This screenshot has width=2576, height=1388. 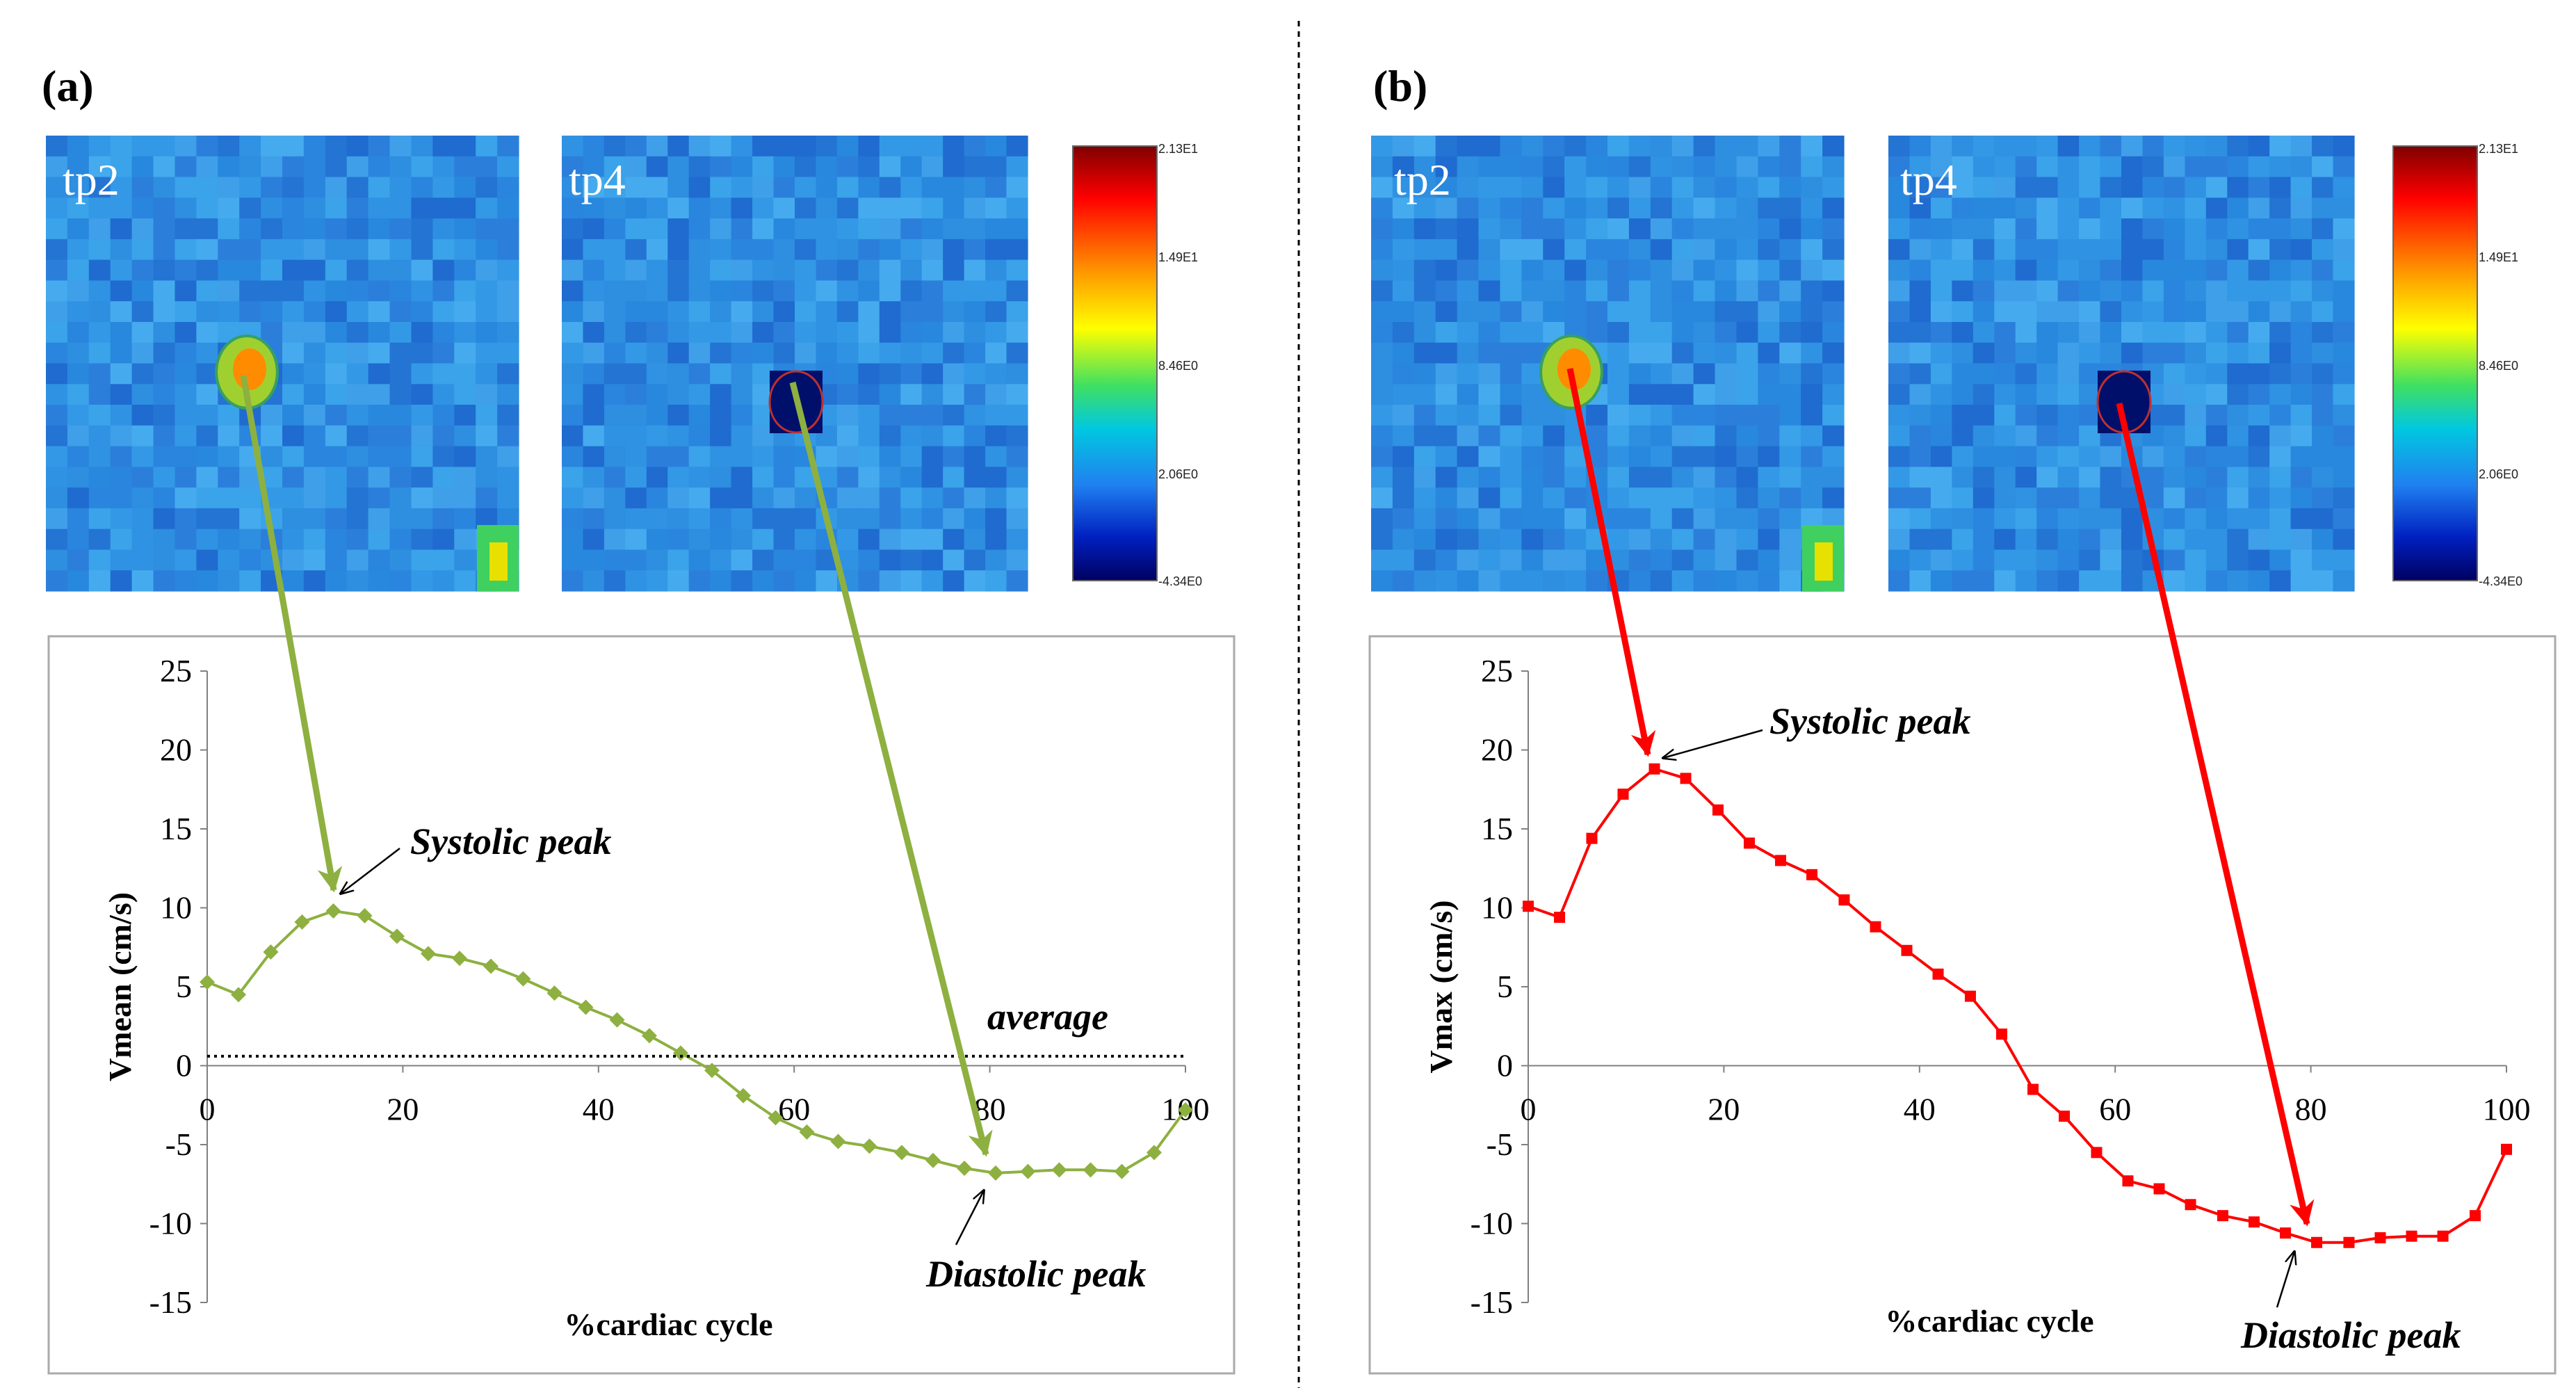 What do you see at coordinates (2435, 363) in the screenshot?
I see `colorbar-b-gradient` at bounding box center [2435, 363].